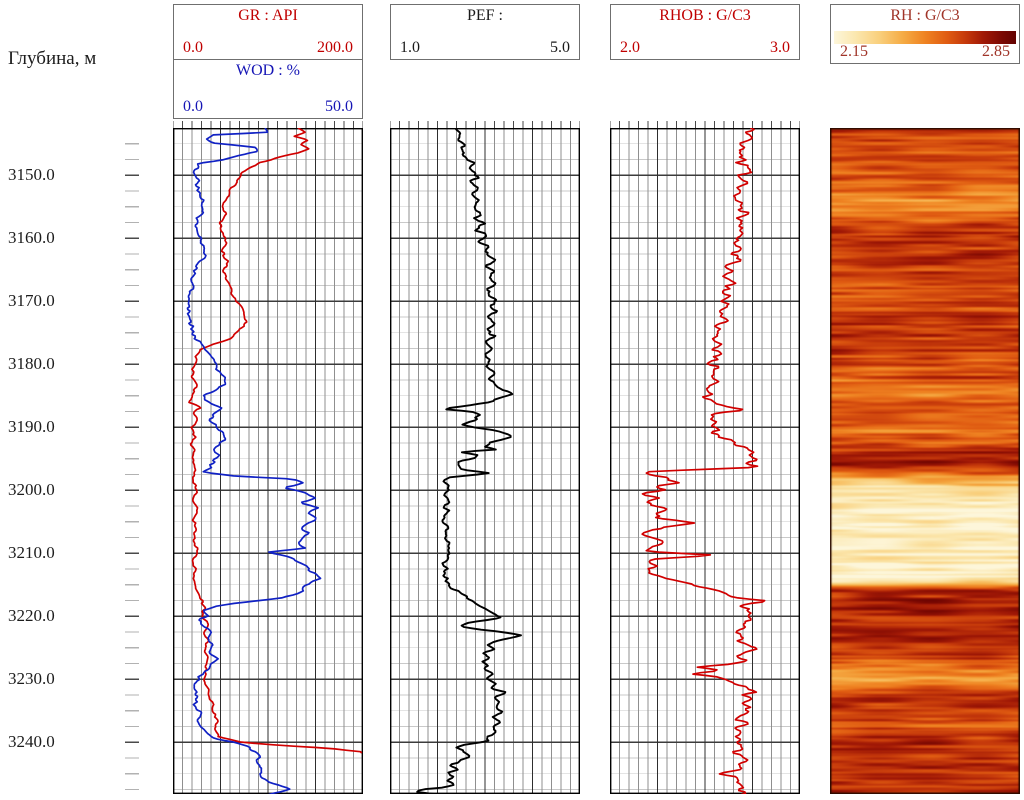 This screenshot has height=800, width=1024. Describe the element at coordinates (705, 15) in the screenshot. I see `rhob-curve-title: RHOB : G/C3` at that location.